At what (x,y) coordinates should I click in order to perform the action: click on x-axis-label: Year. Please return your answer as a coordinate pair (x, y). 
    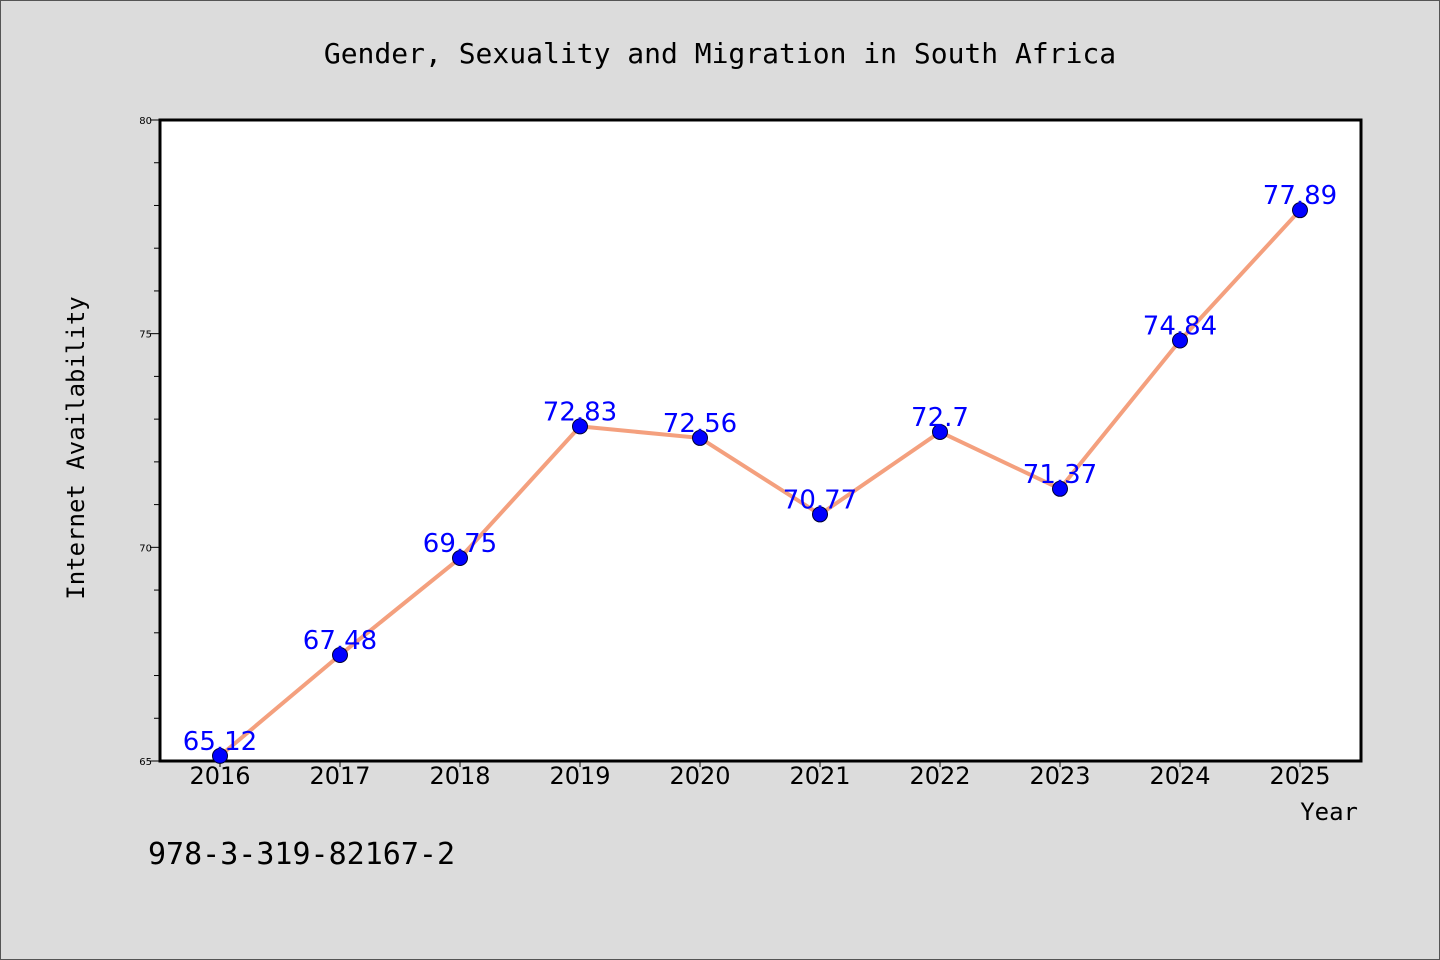
    Looking at the image, I should click on (1329, 812).